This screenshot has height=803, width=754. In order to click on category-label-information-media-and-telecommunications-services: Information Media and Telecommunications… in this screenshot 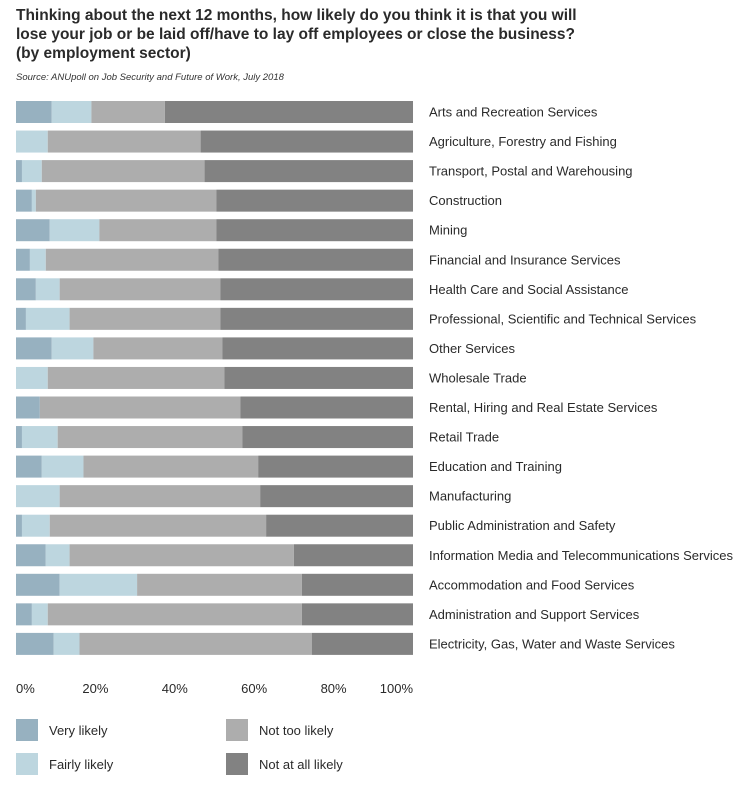, I will do `click(581, 555)`.